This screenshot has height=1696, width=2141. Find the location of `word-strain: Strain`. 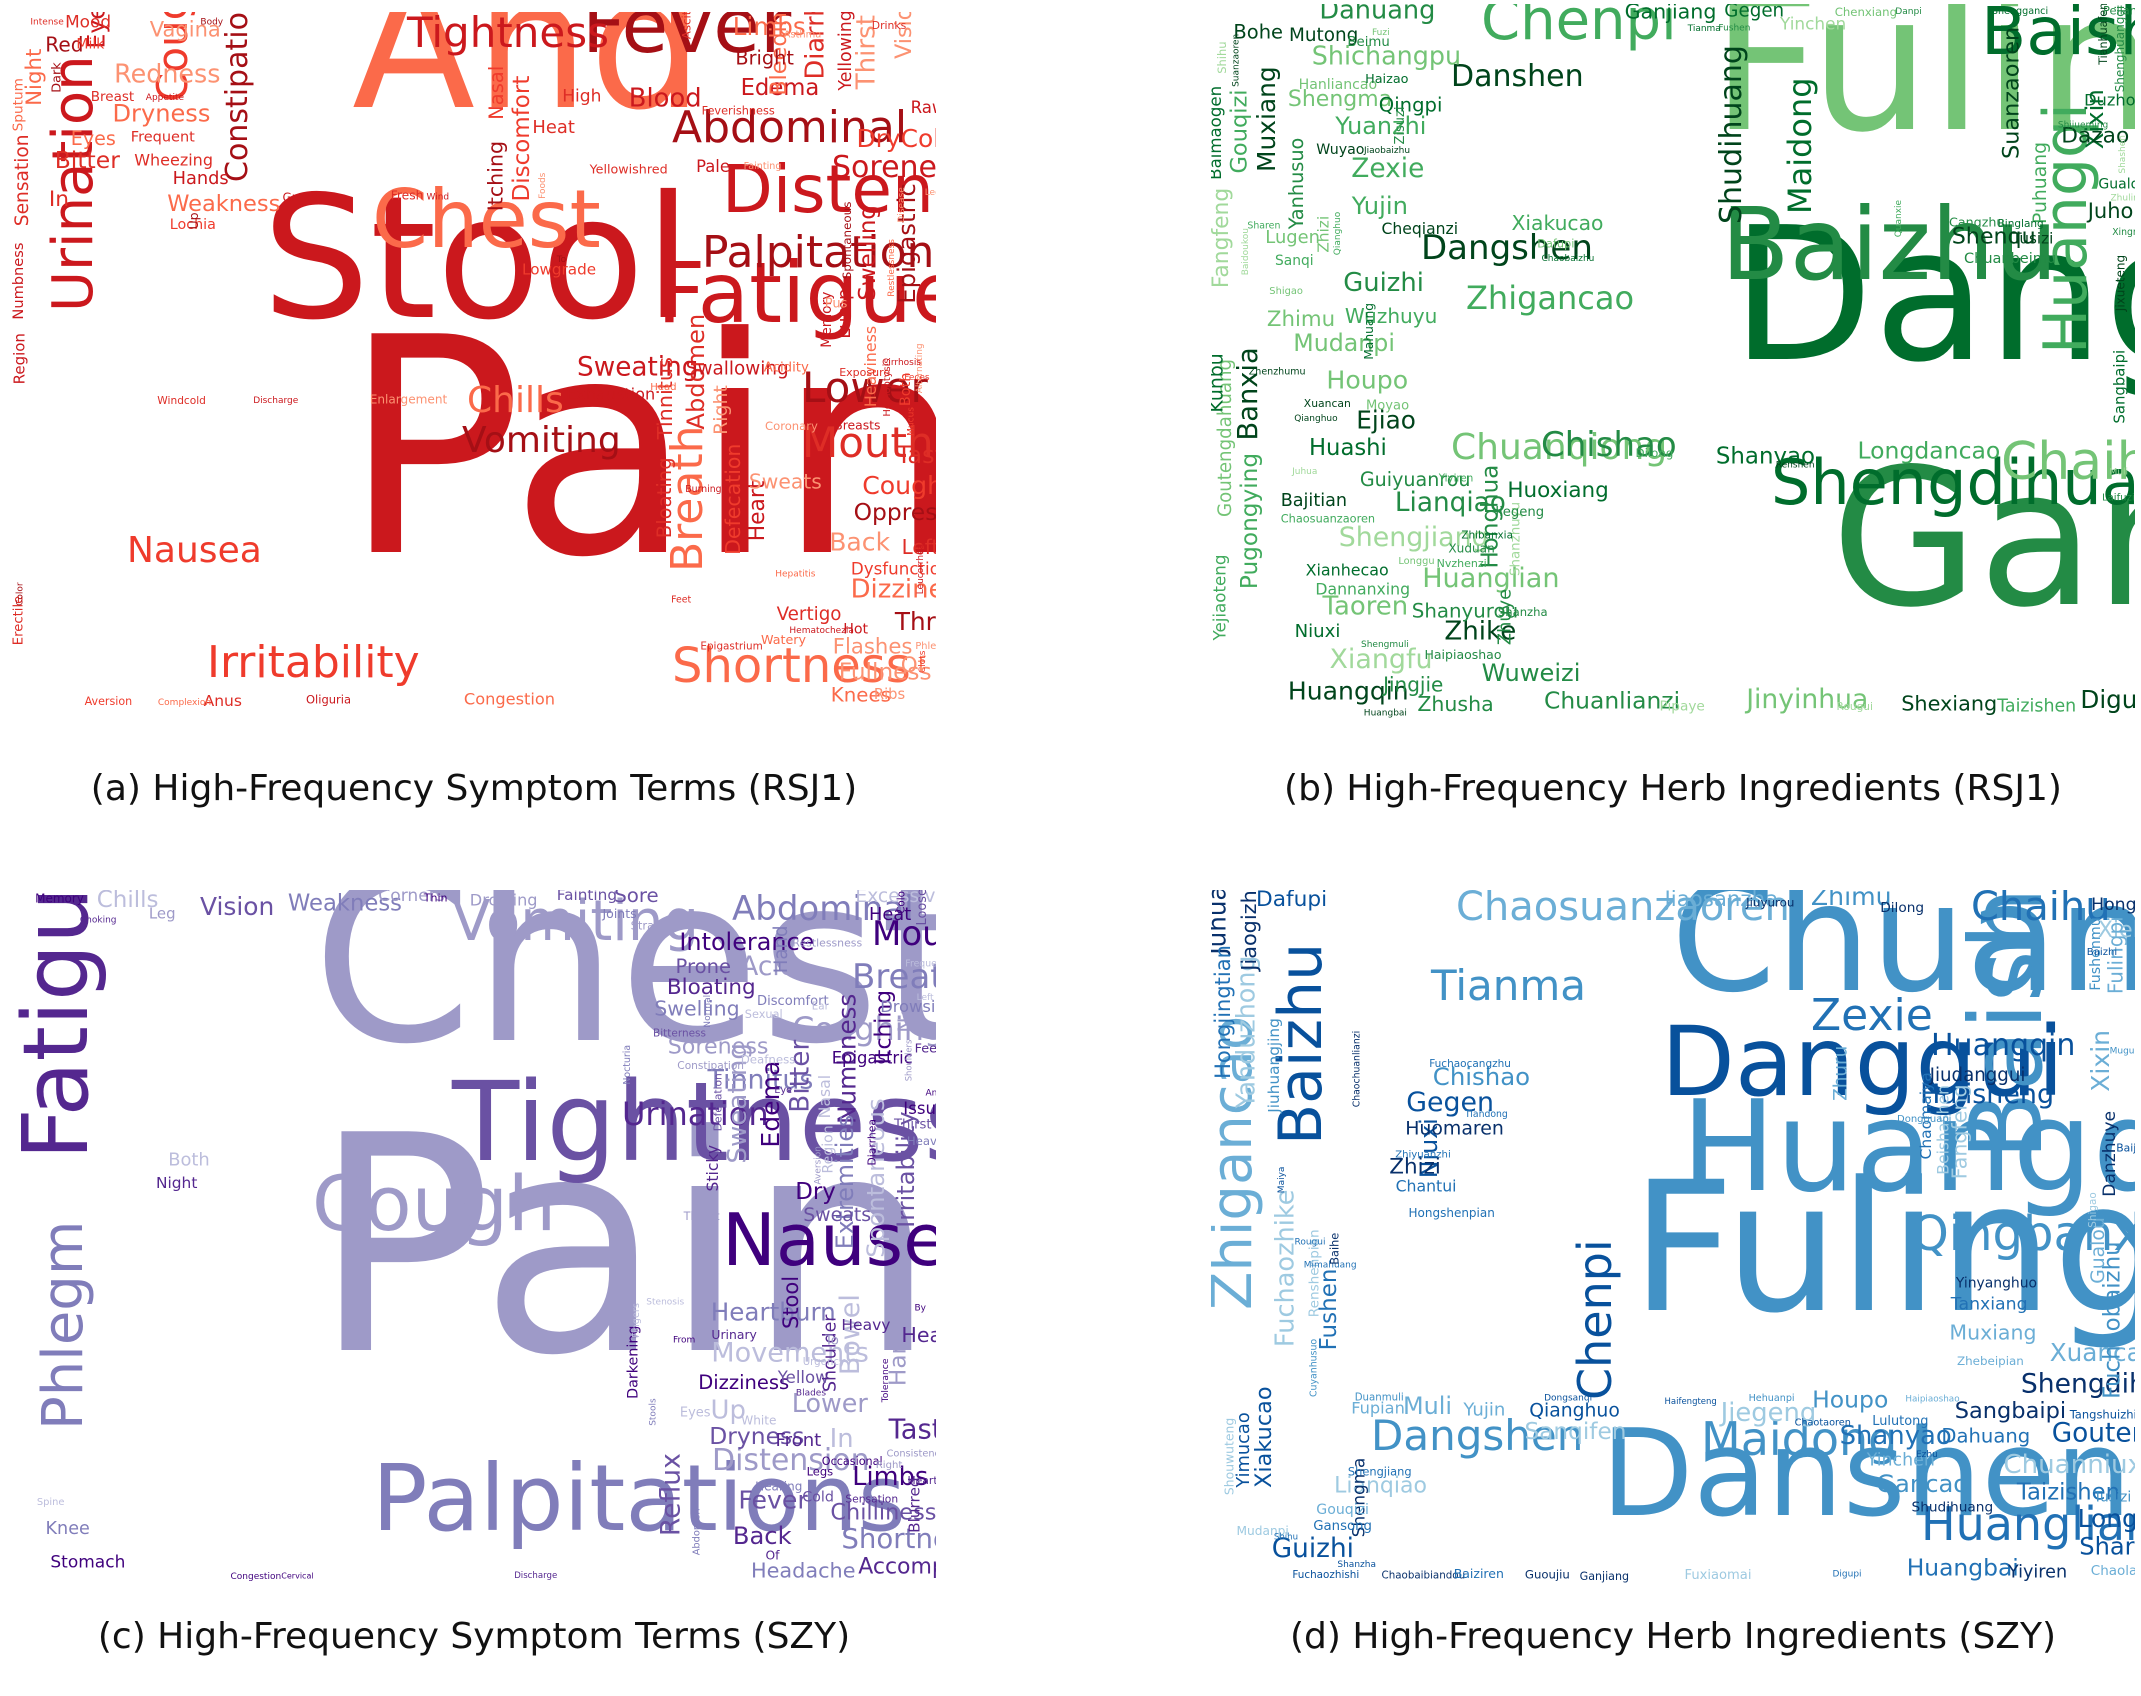

word-strain: Strain is located at coordinates (648, 926).